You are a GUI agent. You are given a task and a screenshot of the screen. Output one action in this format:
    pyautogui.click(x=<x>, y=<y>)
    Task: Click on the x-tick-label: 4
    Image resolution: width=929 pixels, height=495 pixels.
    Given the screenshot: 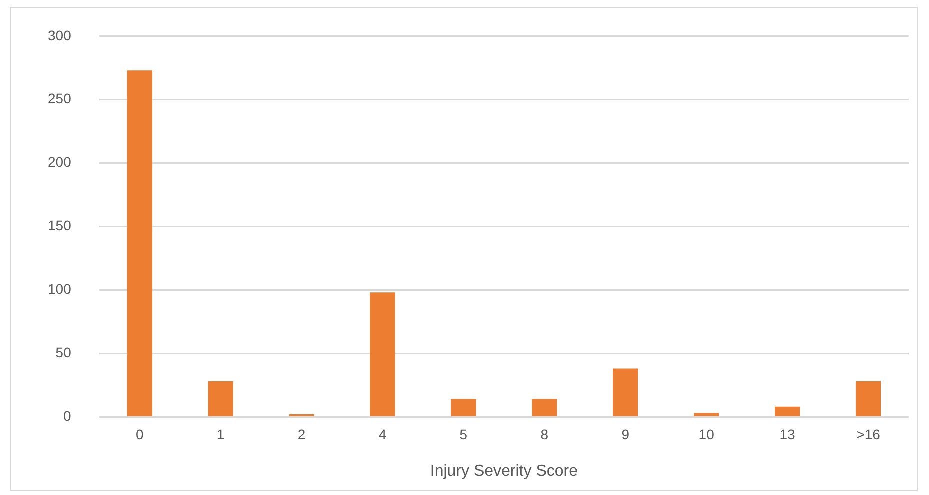 What is the action you would take?
    pyautogui.click(x=382, y=434)
    